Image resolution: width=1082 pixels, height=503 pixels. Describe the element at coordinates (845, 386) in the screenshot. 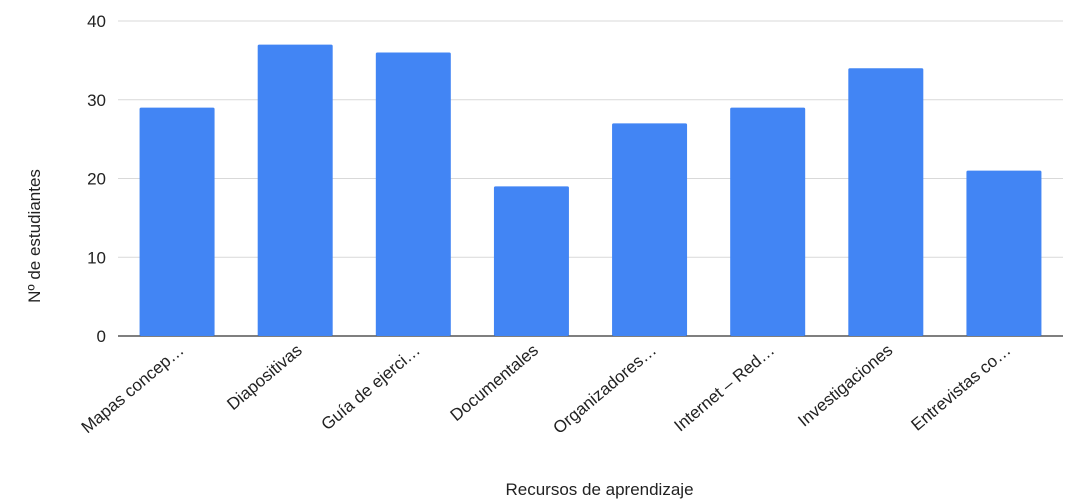

I see `x-tick-label: Investigaciones` at that location.